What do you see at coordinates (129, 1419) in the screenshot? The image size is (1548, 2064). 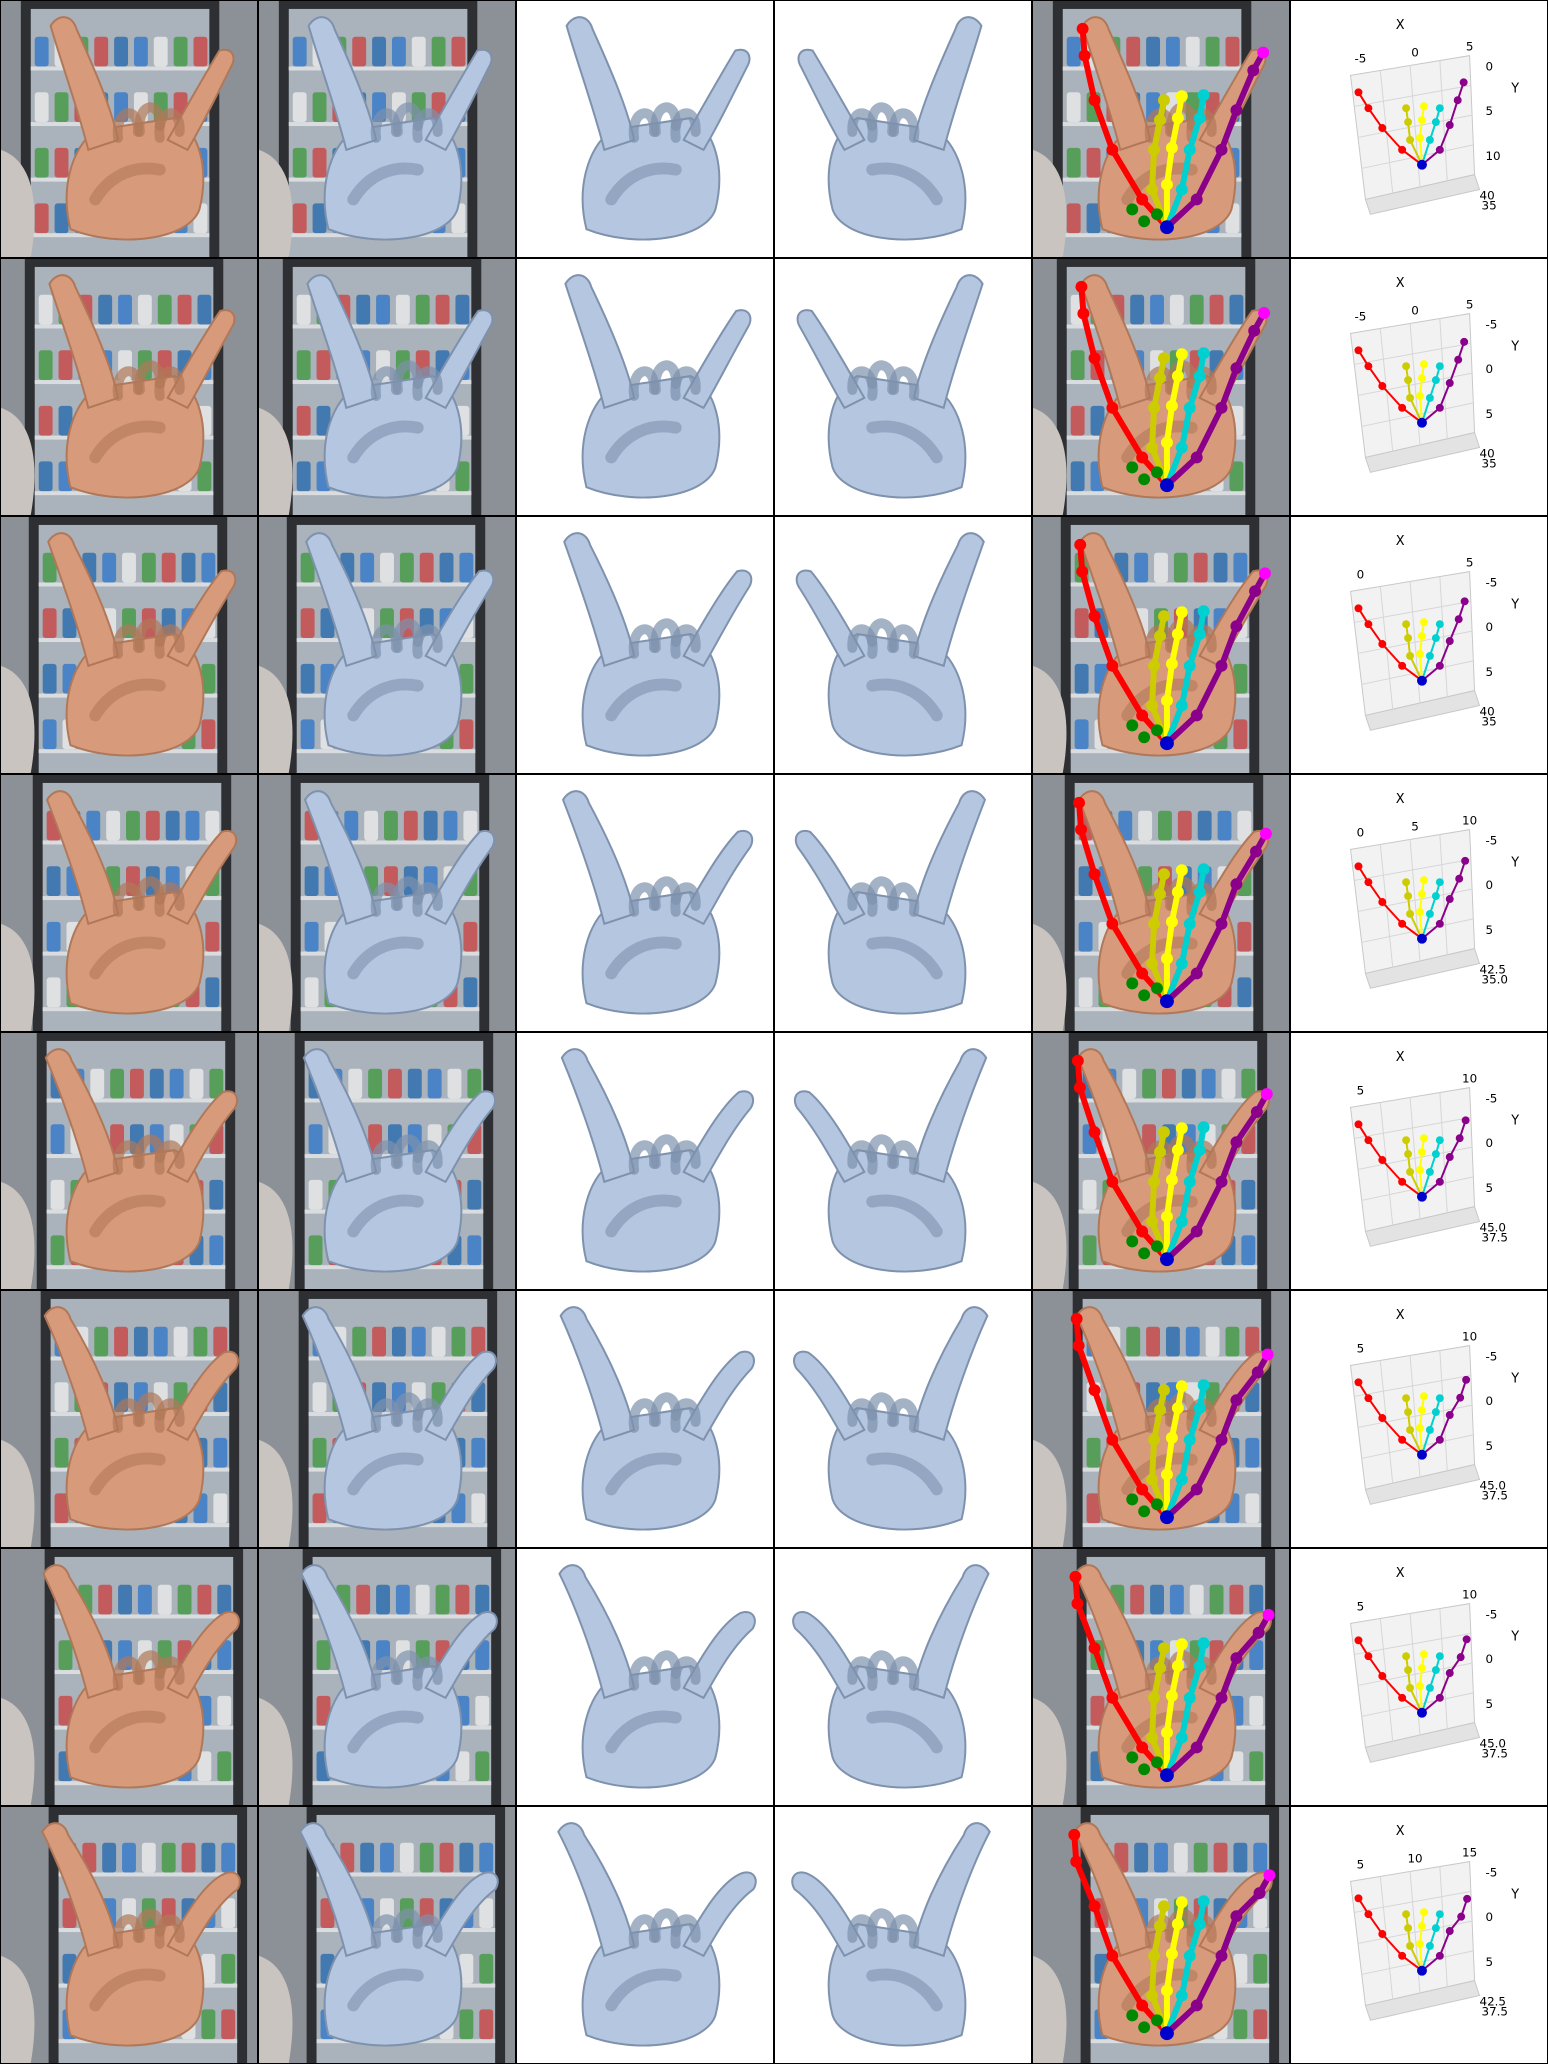 I see `cell-row-6-photo` at bounding box center [129, 1419].